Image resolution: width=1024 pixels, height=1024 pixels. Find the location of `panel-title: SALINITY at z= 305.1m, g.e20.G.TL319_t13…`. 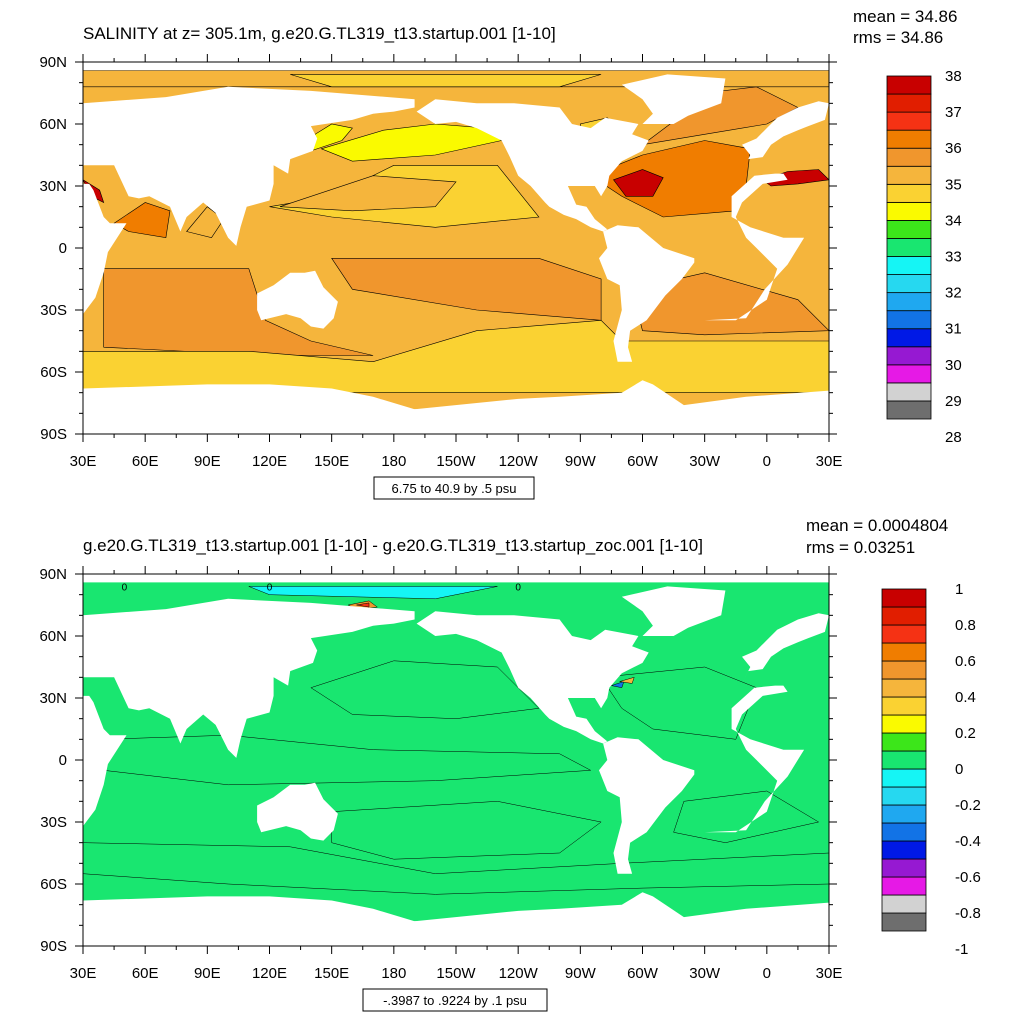

panel-title: SALINITY at z= 305.1m, g.e20.G.TL319_t13… is located at coordinates (319, 33).